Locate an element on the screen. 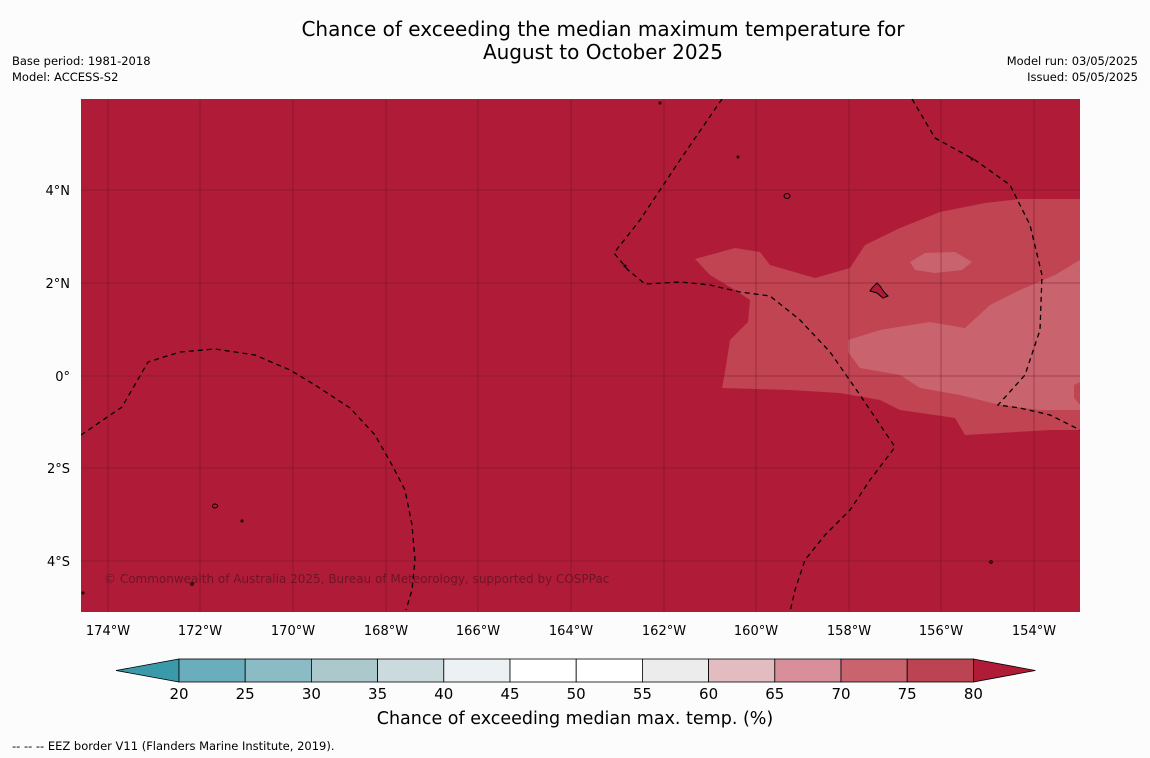  lat-label: 2°N is located at coordinates (58, 284).